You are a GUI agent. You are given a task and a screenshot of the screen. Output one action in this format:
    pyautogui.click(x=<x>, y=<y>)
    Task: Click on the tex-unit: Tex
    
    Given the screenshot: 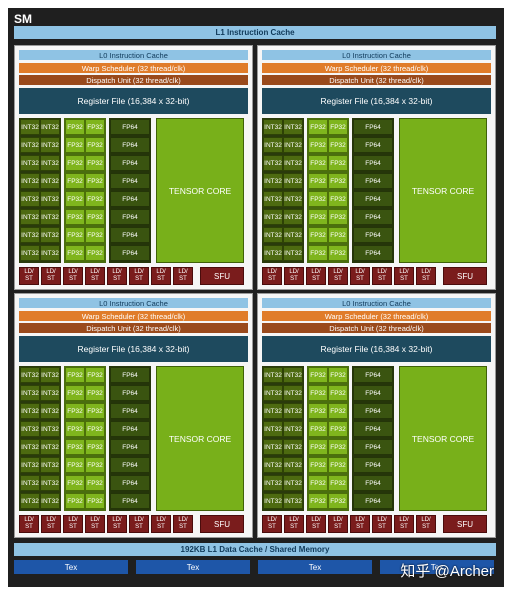 What is the action you would take?
    pyautogui.click(x=315, y=567)
    